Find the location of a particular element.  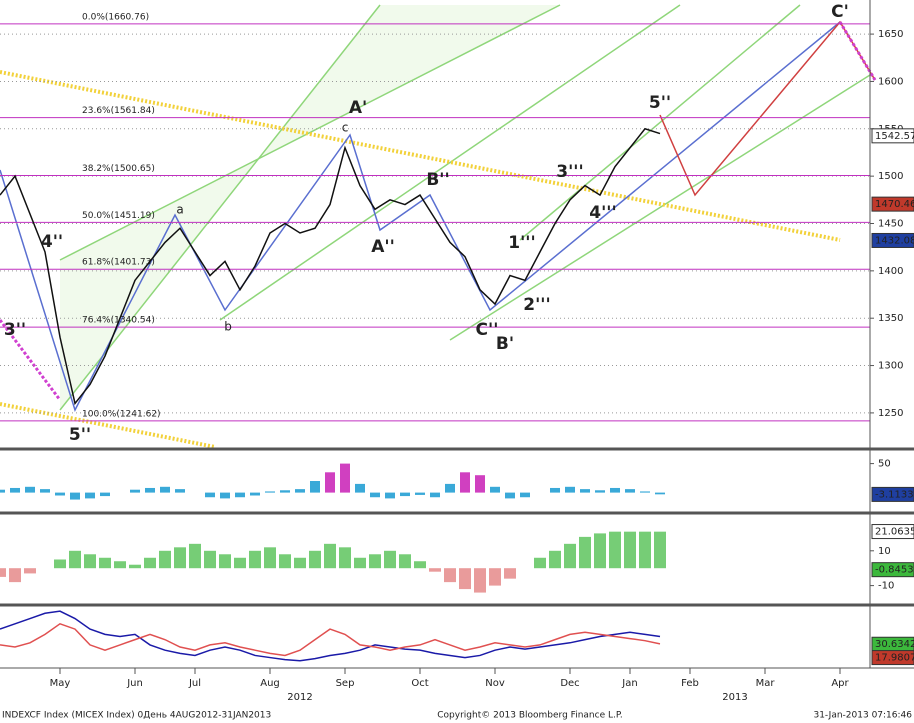

x-tick-label: Apr is located at coordinates (840, 683).